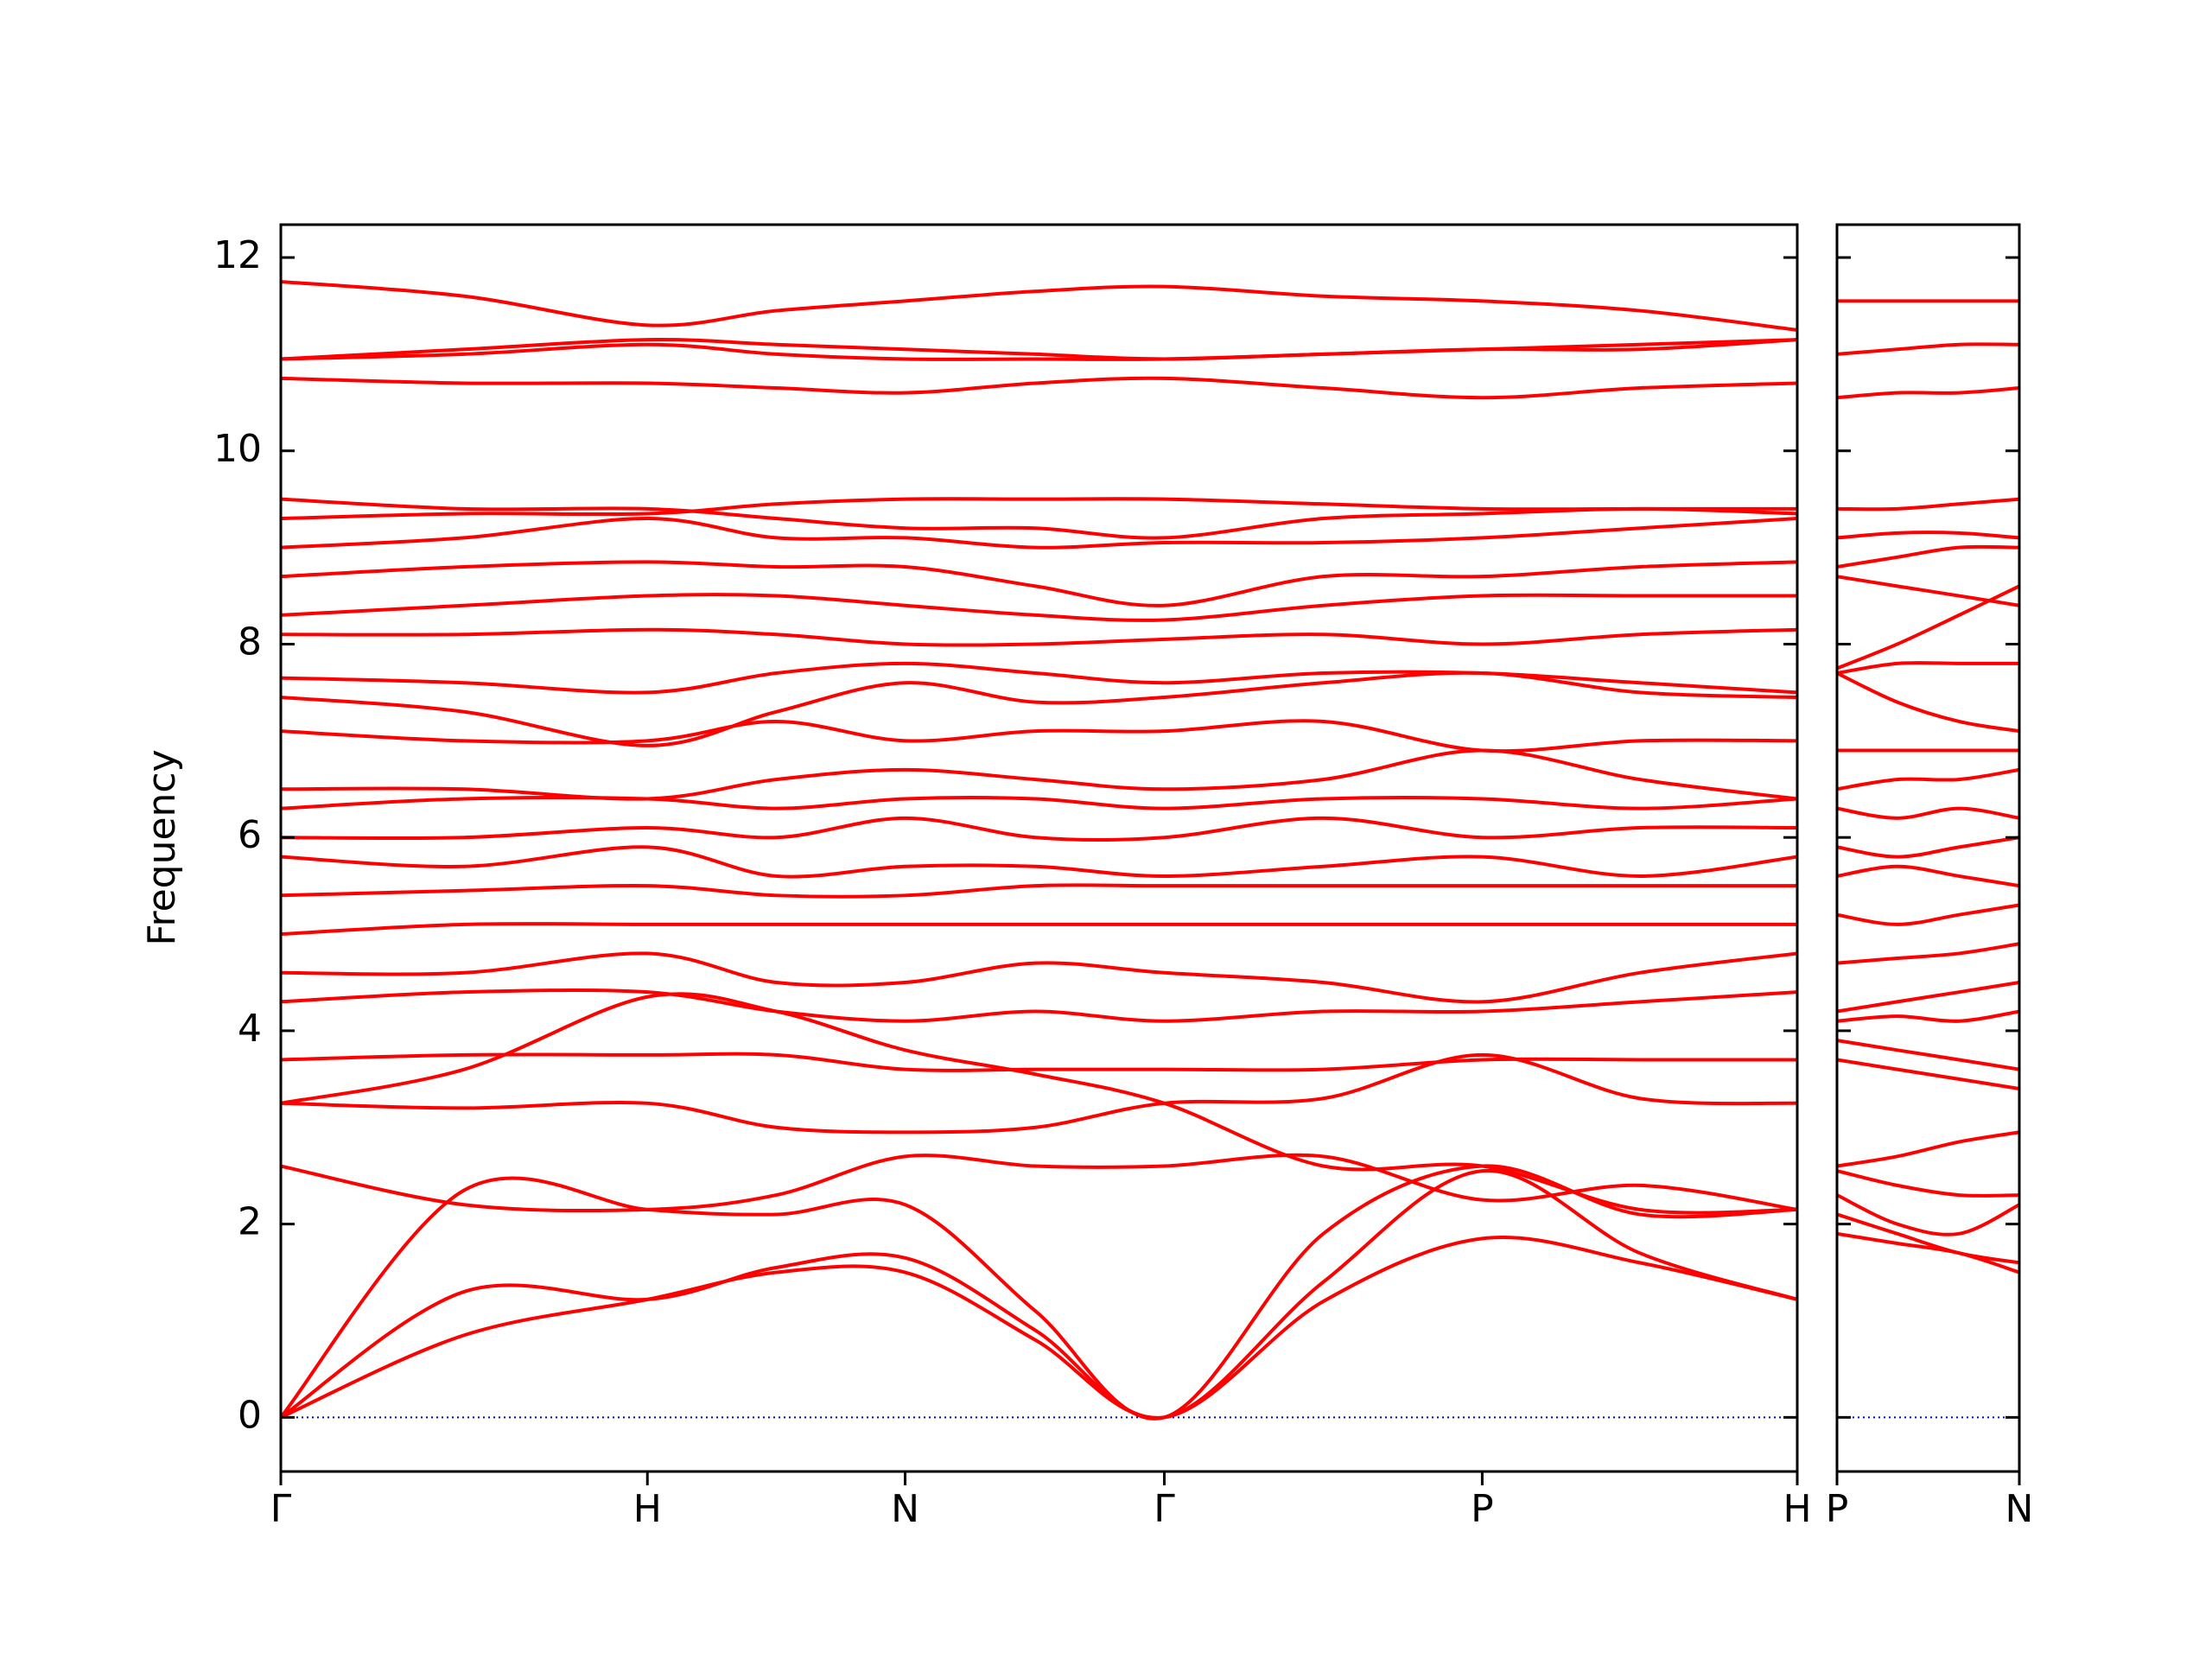 The image size is (2212, 1659). What do you see at coordinates (250, 1415) in the screenshot?
I see `y-tick-label: 0` at bounding box center [250, 1415].